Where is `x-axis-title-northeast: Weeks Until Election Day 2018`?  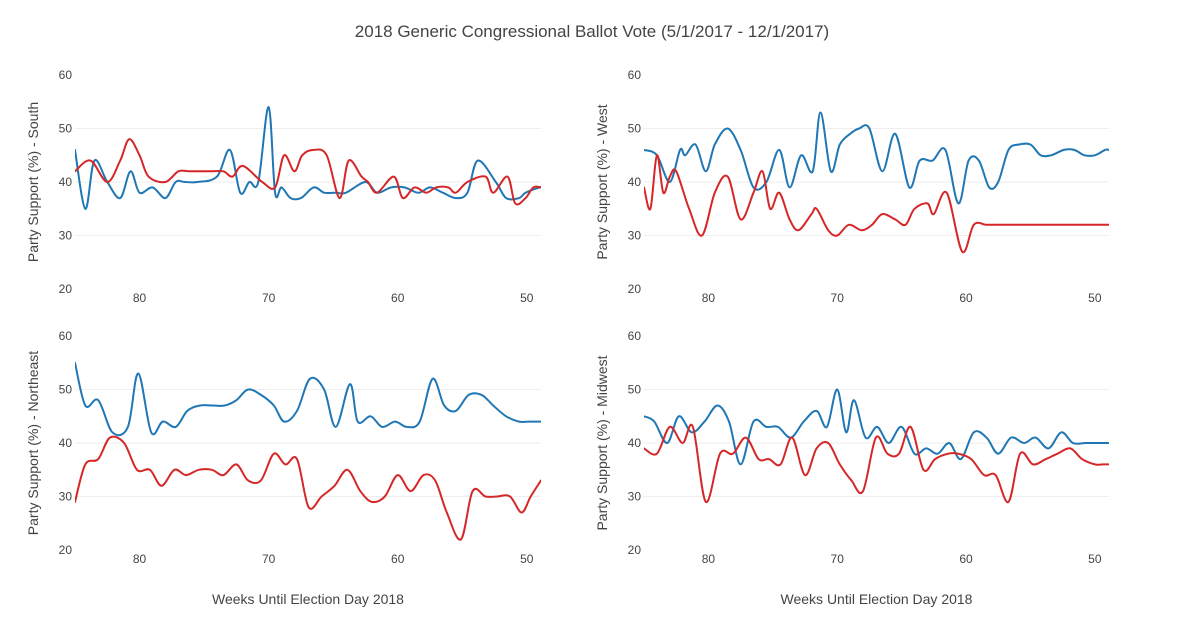
x-axis-title-northeast: Weeks Until Election Day 2018 is located at coordinates (308, 599).